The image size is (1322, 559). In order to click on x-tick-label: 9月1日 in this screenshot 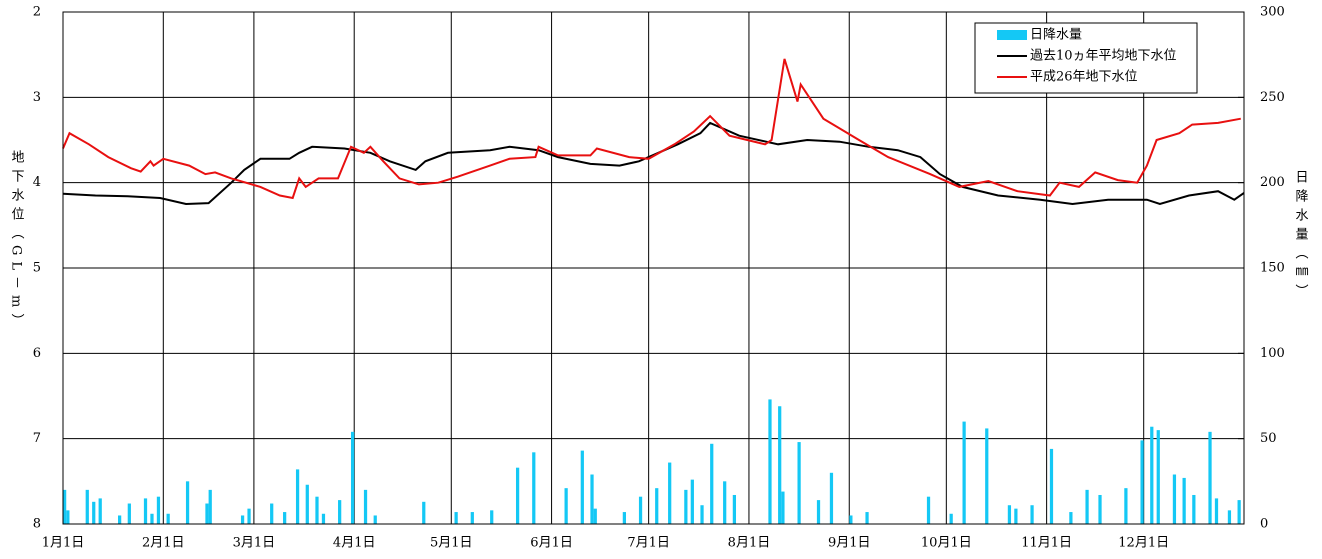, I will do `click(849, 543)`.